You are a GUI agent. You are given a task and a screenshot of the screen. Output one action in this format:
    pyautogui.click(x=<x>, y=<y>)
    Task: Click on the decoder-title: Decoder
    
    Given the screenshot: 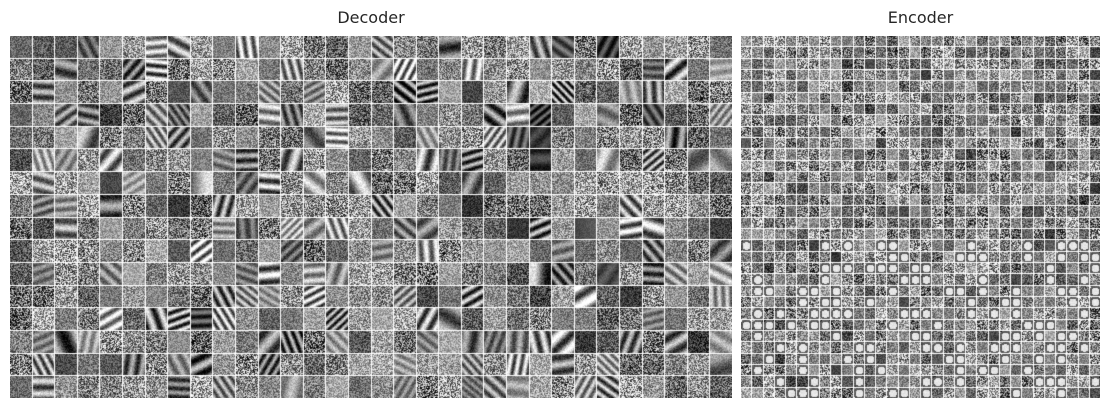 What is the action you would take?
    pyautogui.click(x=371, y=17)
    